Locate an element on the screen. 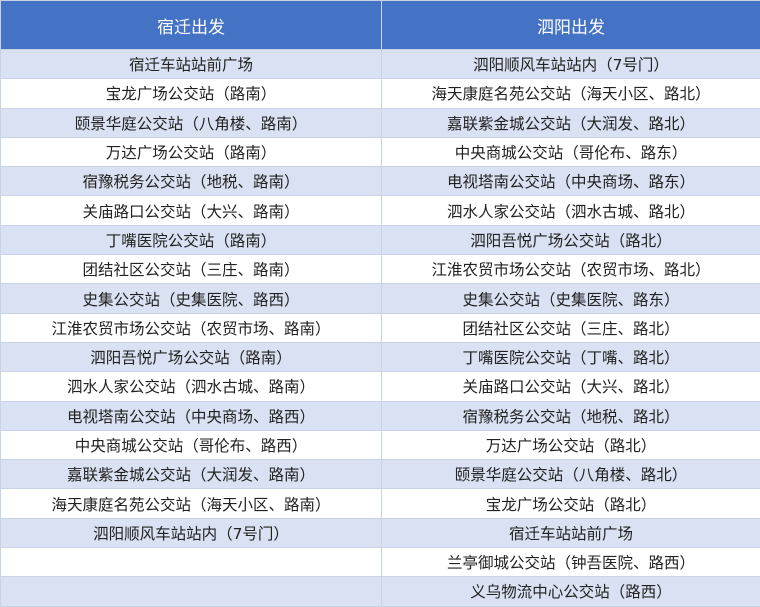 The image size is (760, 607). table-row: 万达广场公交站（路南） 中央商城公交站（哥伦布、路东） is located at coordinates (380, 152).